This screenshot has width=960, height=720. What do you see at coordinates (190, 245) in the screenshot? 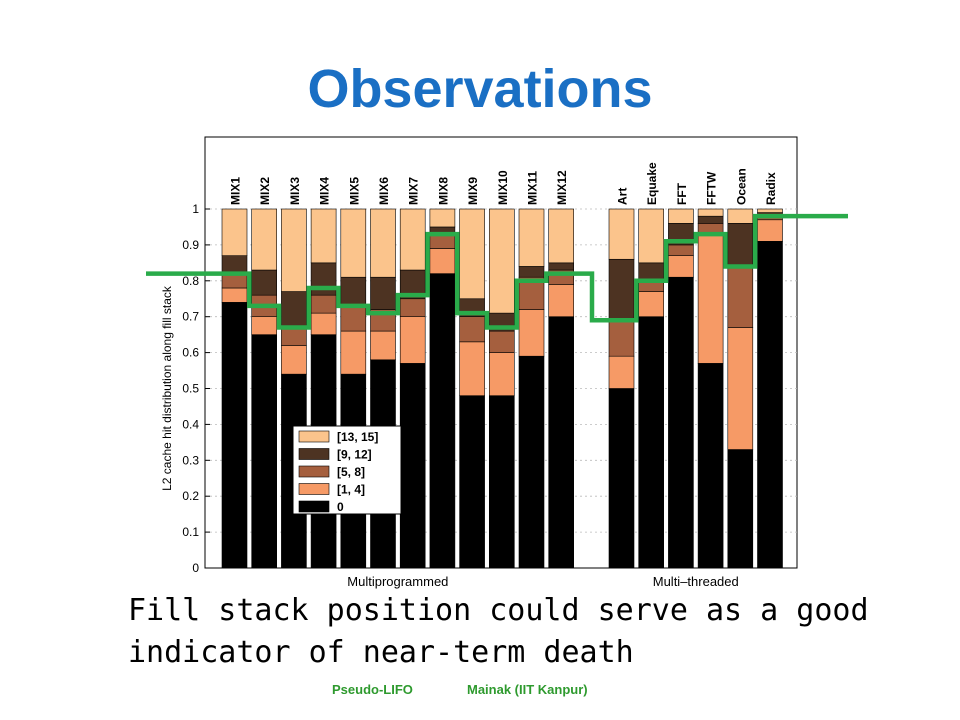
I see `y-tick-label: 0.9` at bounding box center [190, 245].